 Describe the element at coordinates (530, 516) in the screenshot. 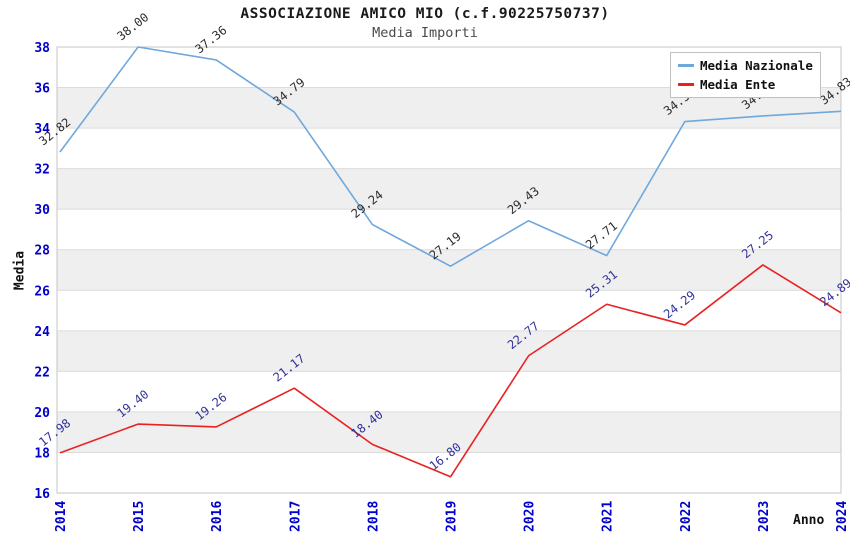

I see `x-tick-label: 2020` at that location.